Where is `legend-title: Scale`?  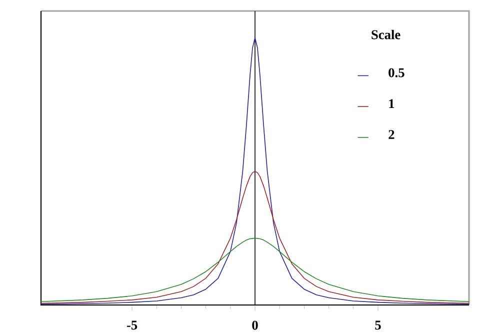 legend-title: Scale is located at coordinates (386, 35).